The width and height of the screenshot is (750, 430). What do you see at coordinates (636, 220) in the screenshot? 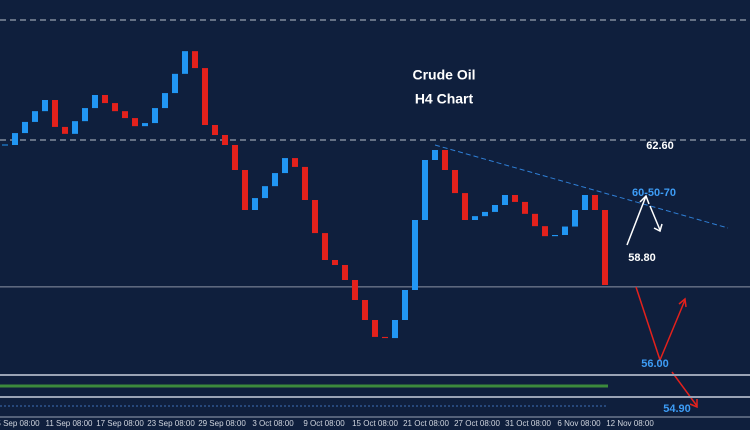
I see `arrow-up` at bounding box center [636, 220].